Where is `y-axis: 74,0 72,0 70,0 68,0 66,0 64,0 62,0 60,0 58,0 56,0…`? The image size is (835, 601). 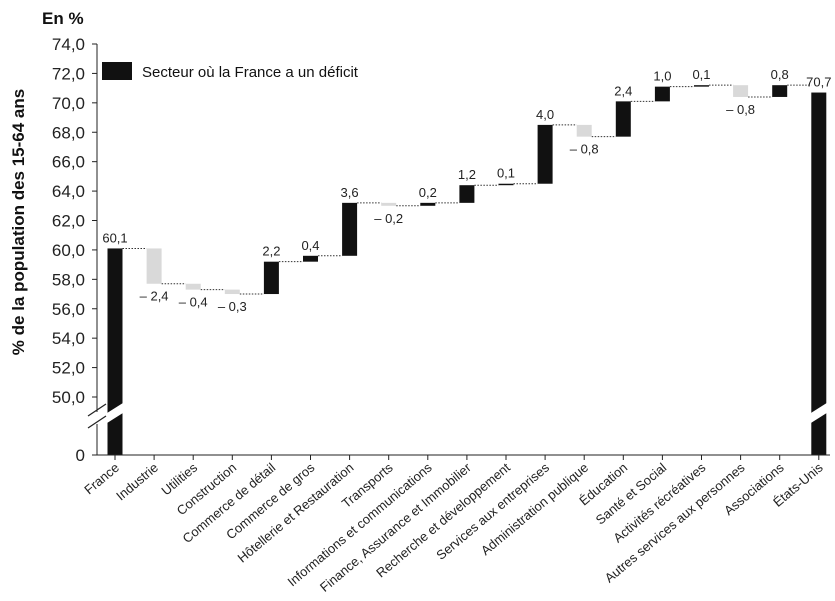
y-axis: 74,0 72,0 70,0 68,0 66,0 64,0 62,0 60,0 58,0 56,0… is located at coordinates (79, 250).